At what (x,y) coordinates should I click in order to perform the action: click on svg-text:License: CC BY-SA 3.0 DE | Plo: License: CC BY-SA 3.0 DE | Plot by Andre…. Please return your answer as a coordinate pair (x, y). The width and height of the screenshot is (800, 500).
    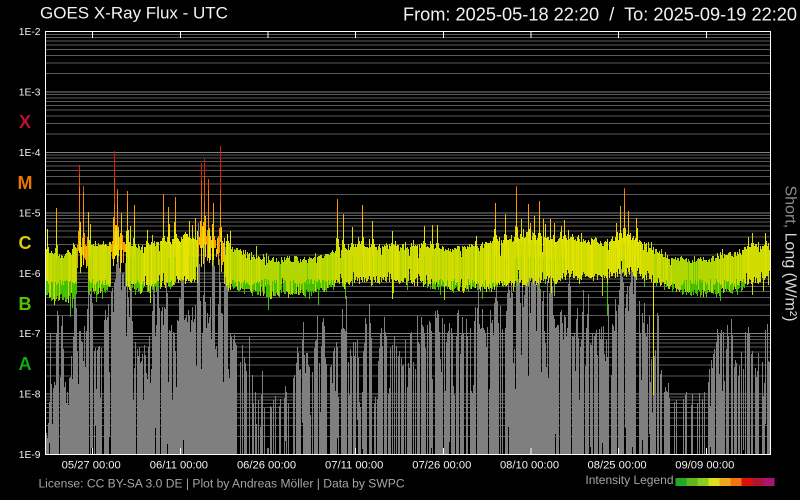
    Looking at the image, I should click on (221, 484).